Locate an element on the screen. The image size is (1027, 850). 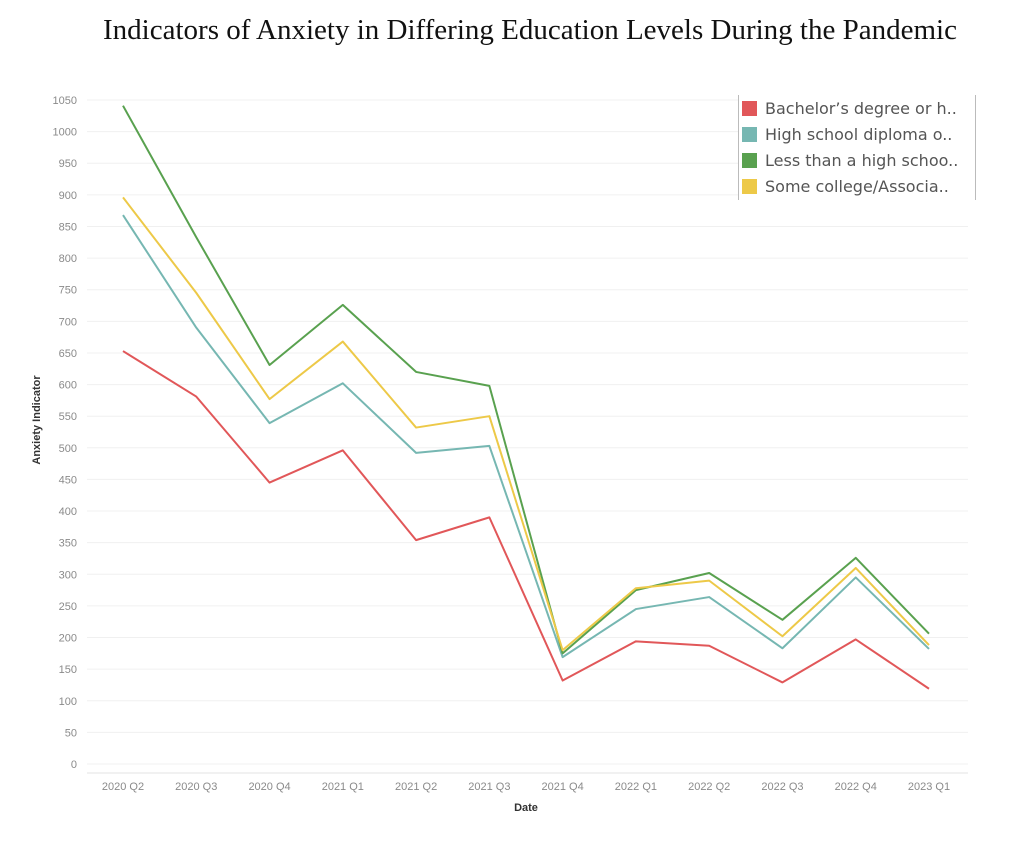
legend-label: Some college/Associa.. is located at coordinates (857, 186).